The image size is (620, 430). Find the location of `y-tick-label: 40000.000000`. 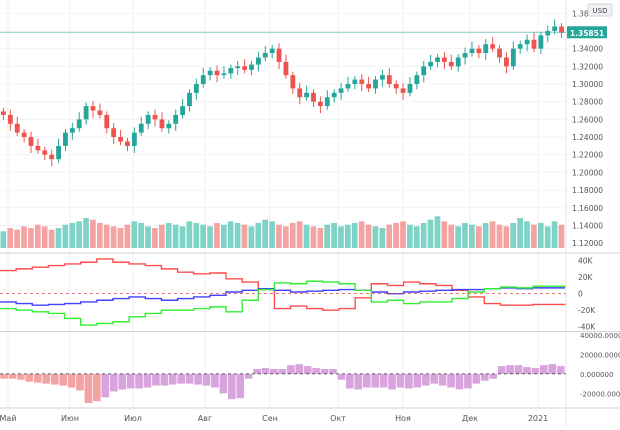

y-tick-label: 40000.000000 is located at coordinates (600, 336).